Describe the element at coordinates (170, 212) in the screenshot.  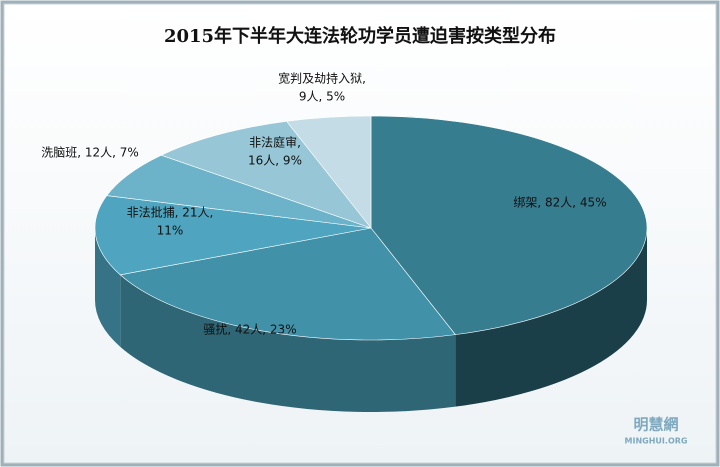
I see `data-label: 非法批捕, 21人,` at that location.